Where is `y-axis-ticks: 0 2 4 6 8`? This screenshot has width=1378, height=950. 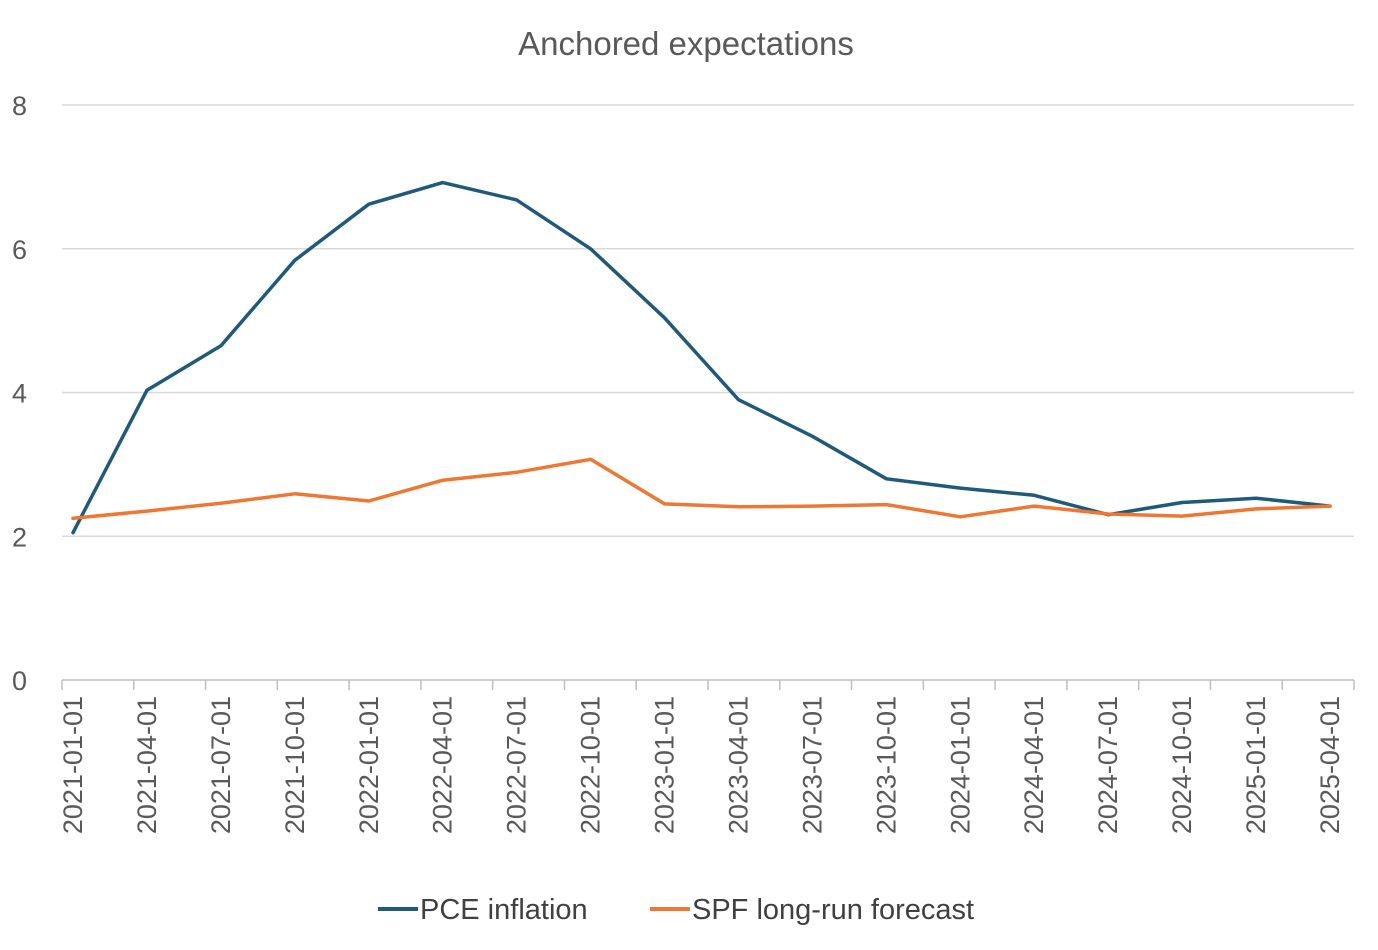
y-axis-ticks: 0 2 4 6 8 is located at coordinates (19, 393).